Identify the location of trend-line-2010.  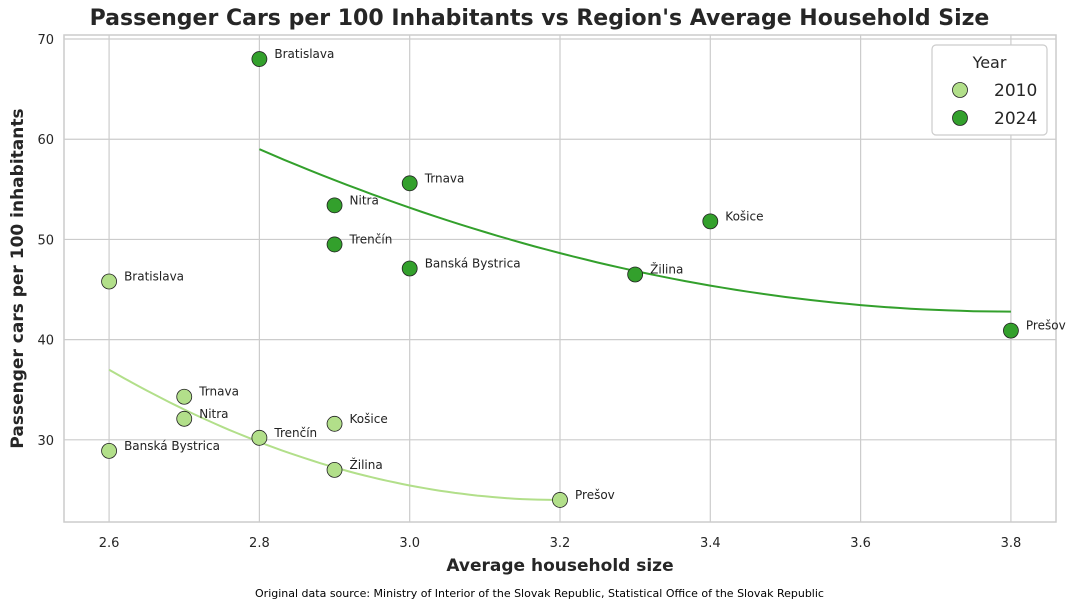
(334, 434).